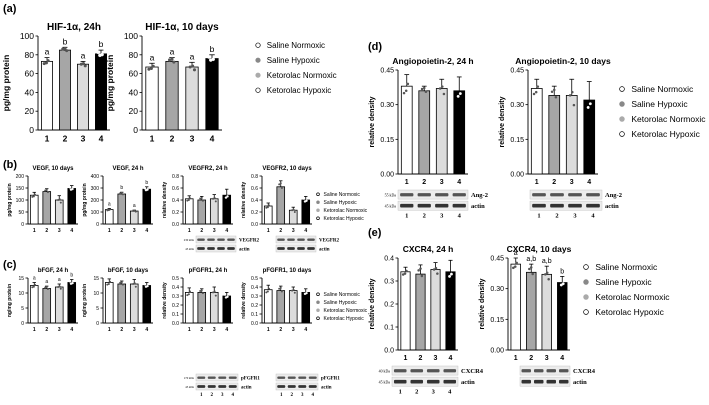 This screenshot has width=709, height=405. What do you see at coordinates (375, 233) in the screenshot?
I see `panel-label-e: (e)` at bounding box center [375, 233].